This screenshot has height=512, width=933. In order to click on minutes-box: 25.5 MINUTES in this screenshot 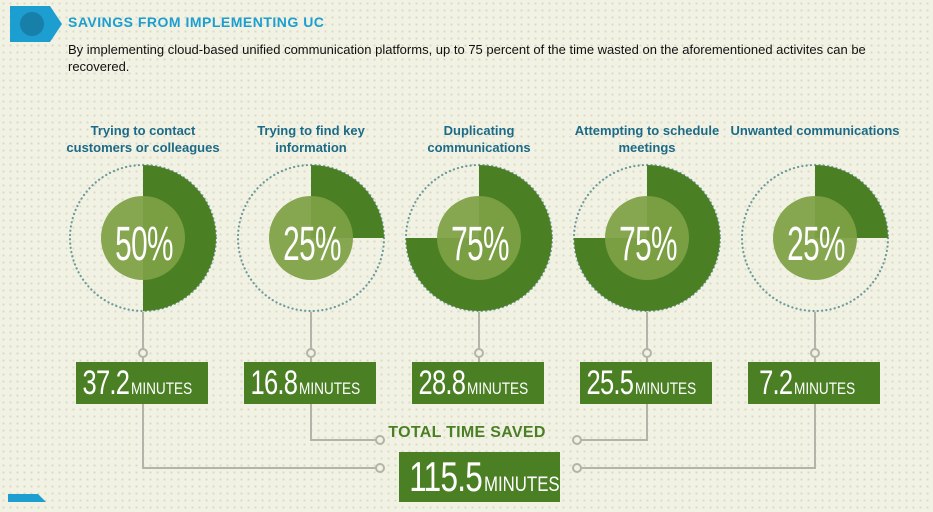, I will do `click(646, 383)`.